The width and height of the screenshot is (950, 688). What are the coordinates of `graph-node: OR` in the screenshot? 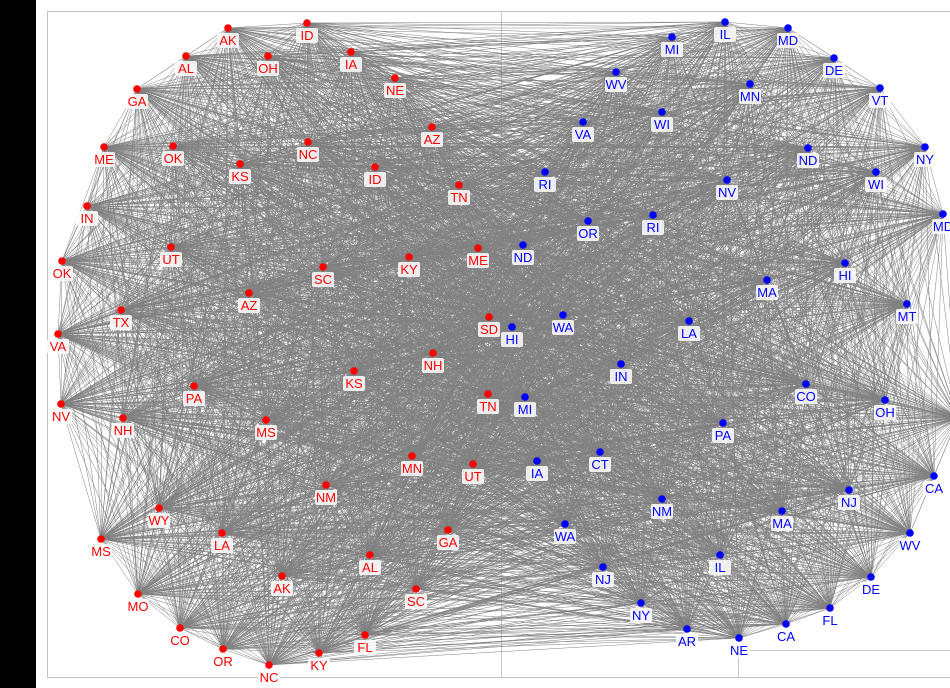 It's located at (223, 657).